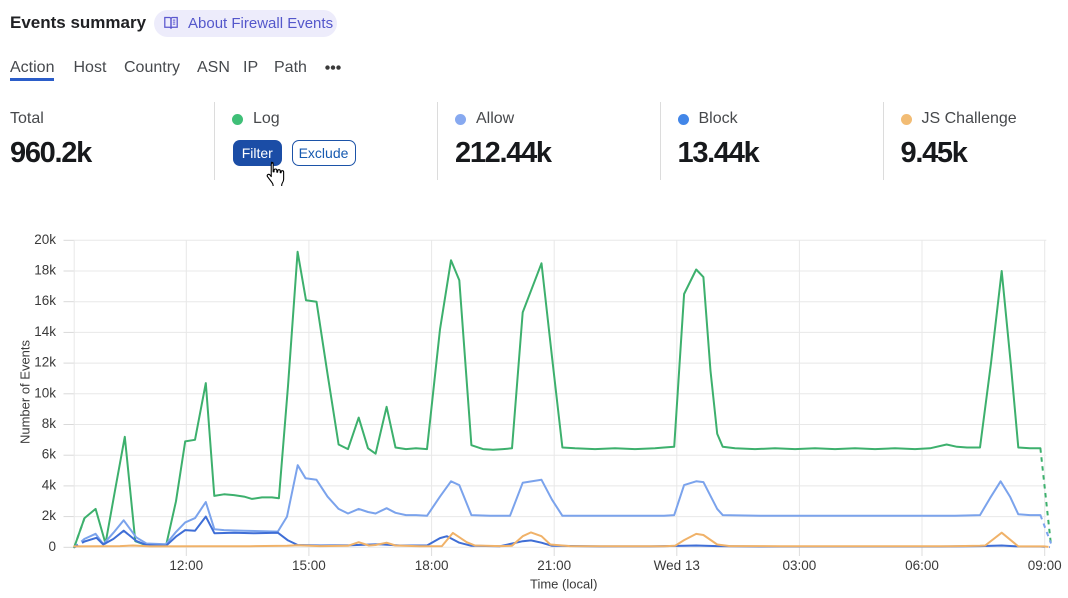 The image size is (1068, 598). I want to click on svg-text: Wed 13, so click(677, 565).